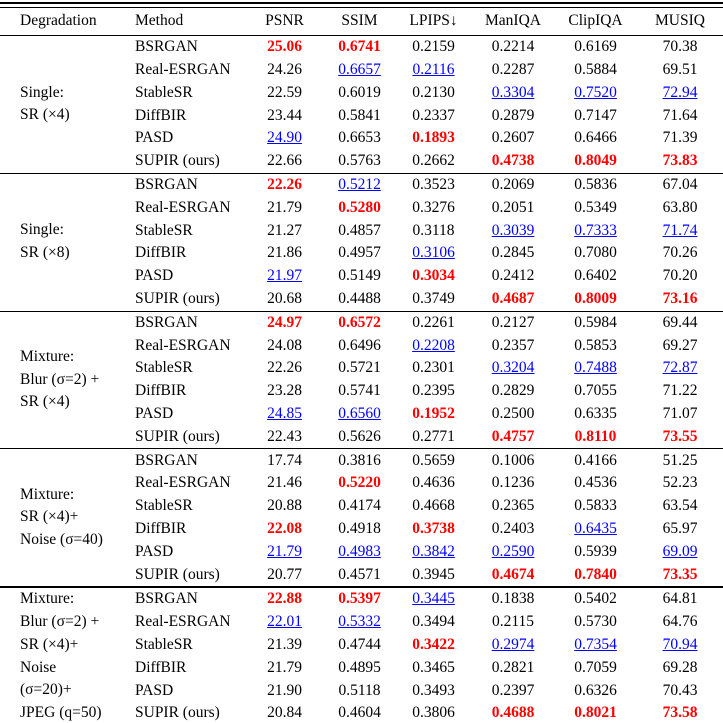 The height and width of the screenshot is (723, 723). What do you see at coordinates (680, 368) in the screenshot?
I see `metric-cell: 72.87` at bounding box center [680, 368].